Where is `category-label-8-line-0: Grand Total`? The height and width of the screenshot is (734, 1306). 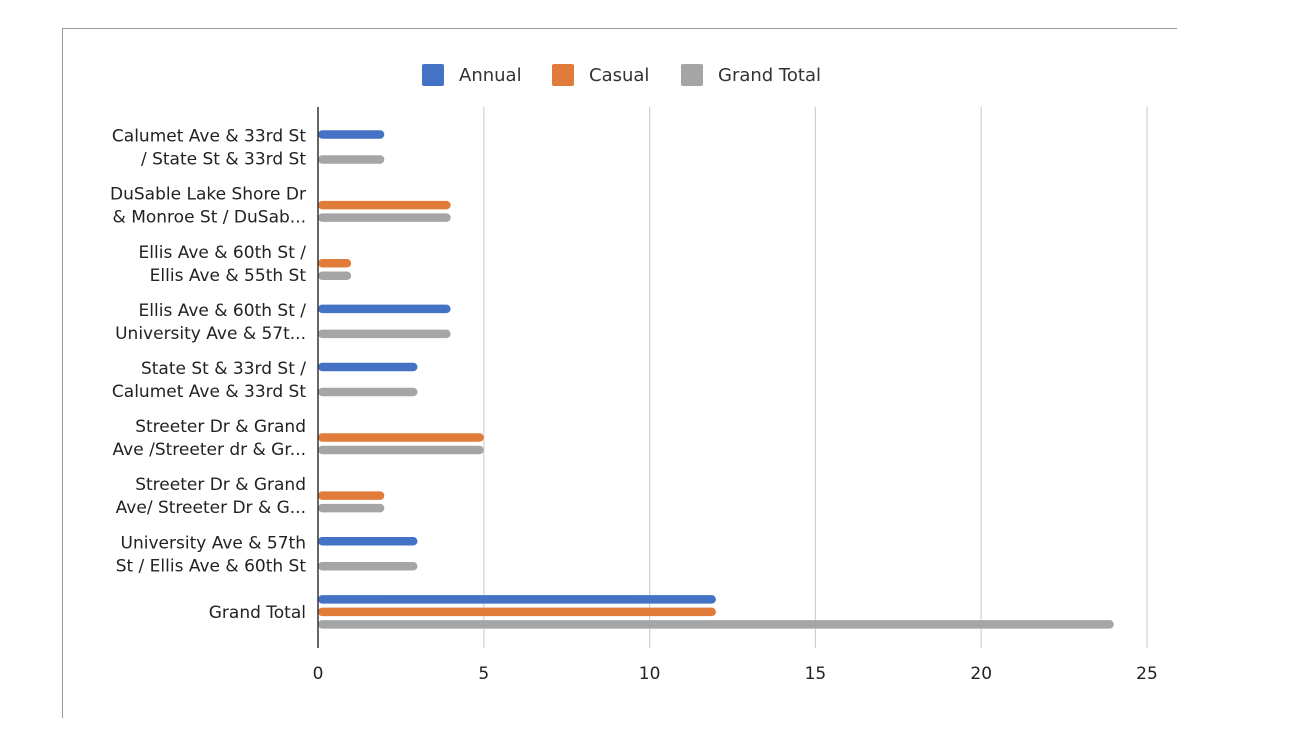 category-label-8-line-0: Grand Total is located at coordinates (257, 613).